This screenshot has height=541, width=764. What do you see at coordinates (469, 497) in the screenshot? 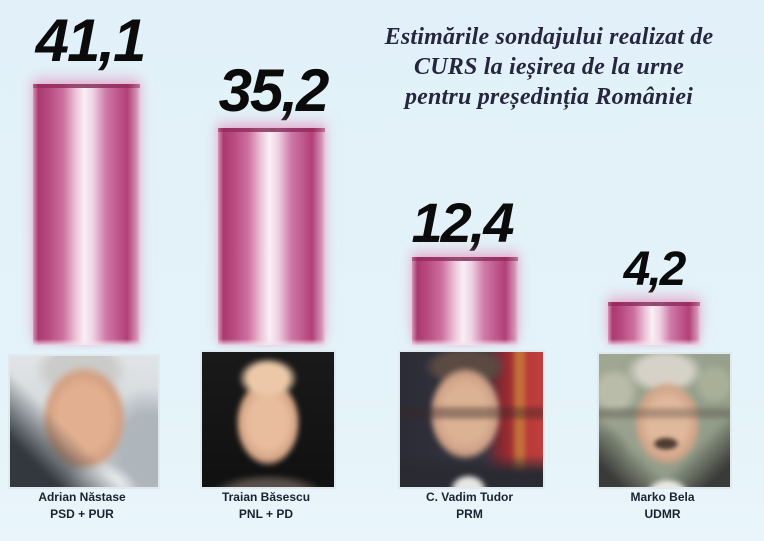
I see `candidate-name: C. Vadim Tudor` at bounding box center [469, 497].